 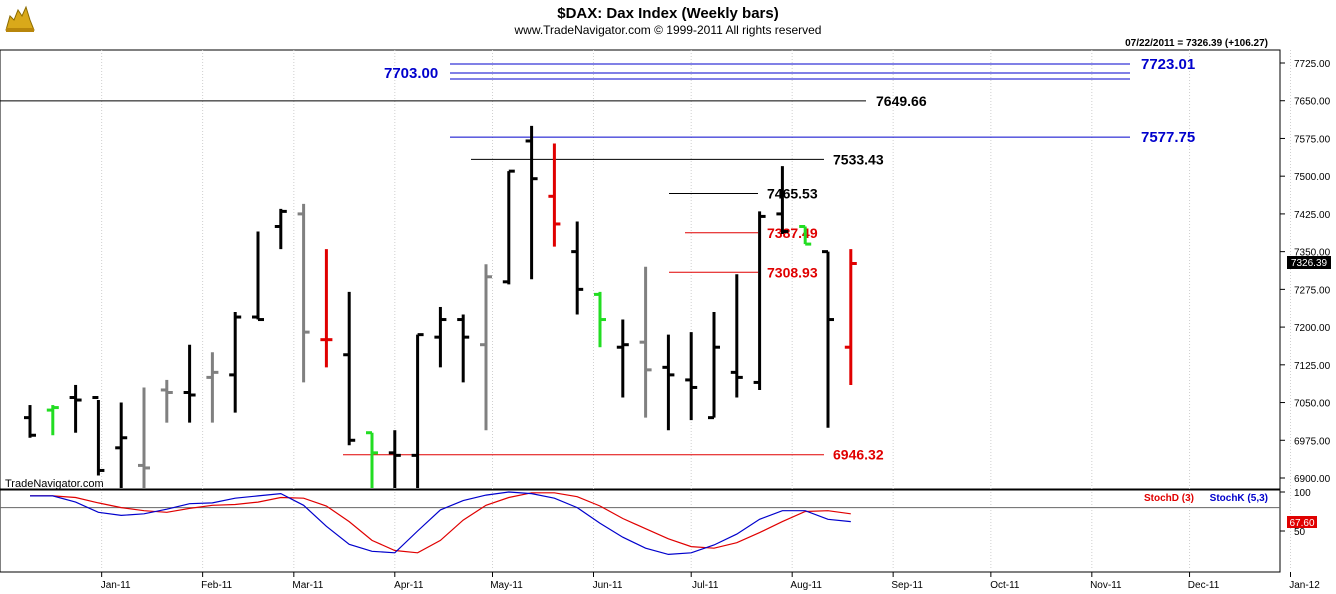 What do you see at coordinates (1312, 102) in the screenshot?
I see `price-tick-label: 7650.00` at bounding box center [1312, 102].